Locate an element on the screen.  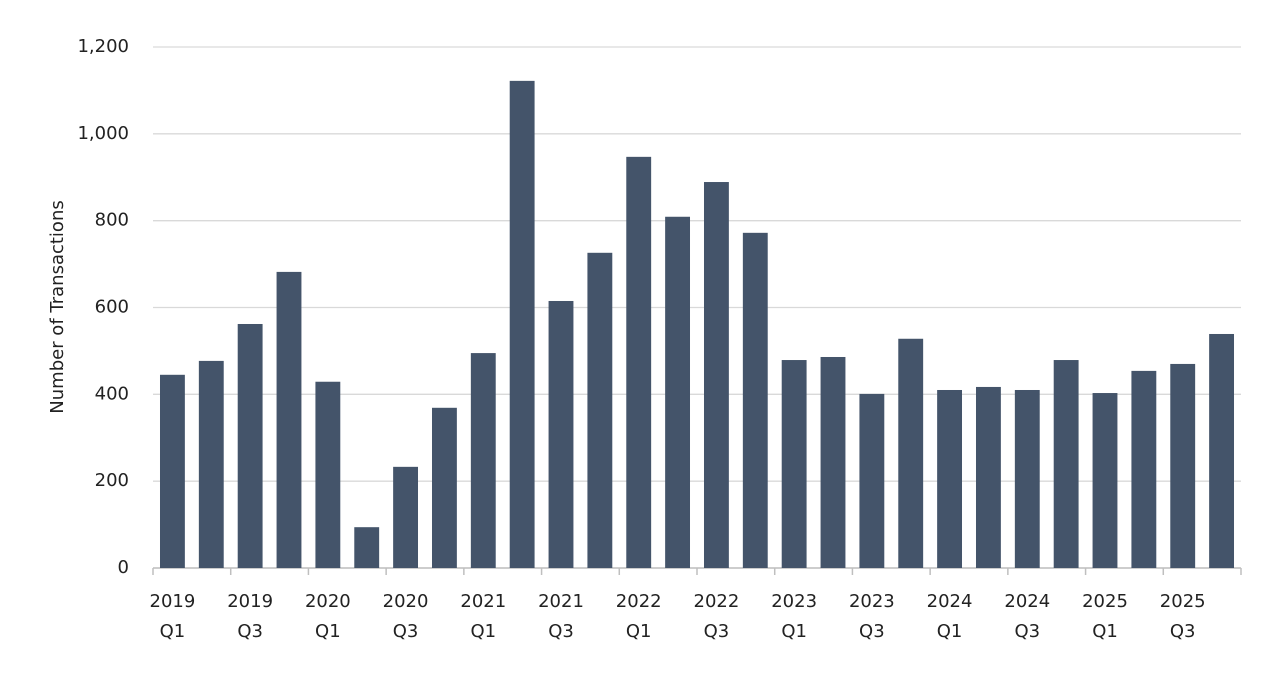
y-tick-label: 400 is located at coordinates (112, 393).